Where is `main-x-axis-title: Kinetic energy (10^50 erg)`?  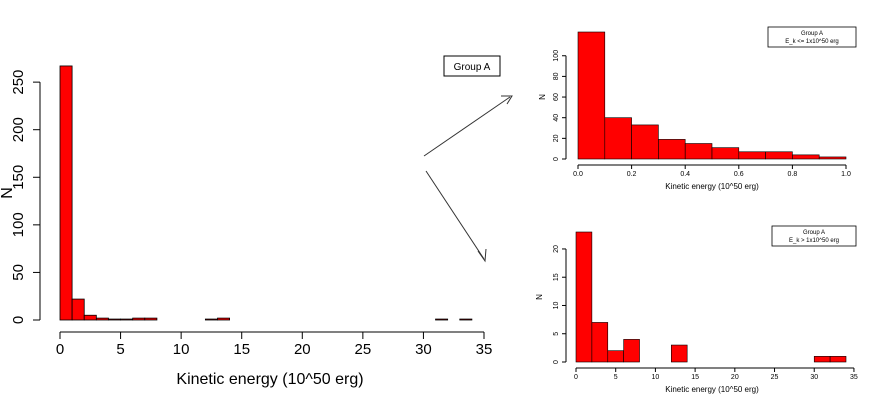 main-x-axis-title: Kinetic energy (10^50 erg) is located at coordinates (269, 379).